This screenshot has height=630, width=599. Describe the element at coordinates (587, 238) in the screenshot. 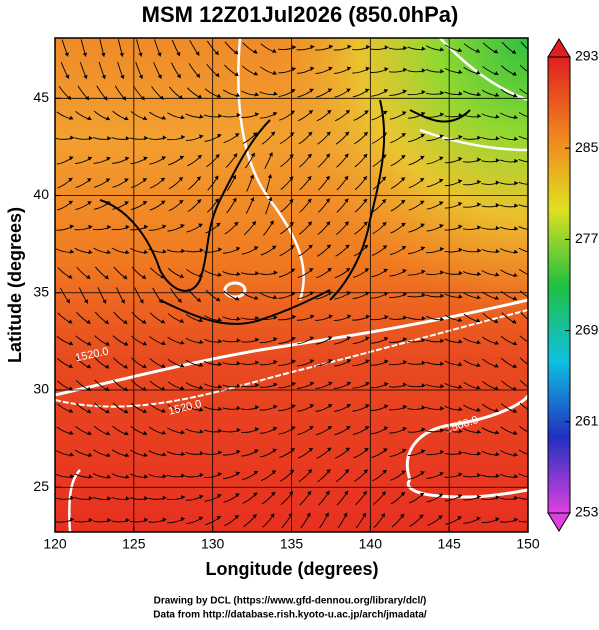

I see `colorbar-tick-label: 277` at that location.